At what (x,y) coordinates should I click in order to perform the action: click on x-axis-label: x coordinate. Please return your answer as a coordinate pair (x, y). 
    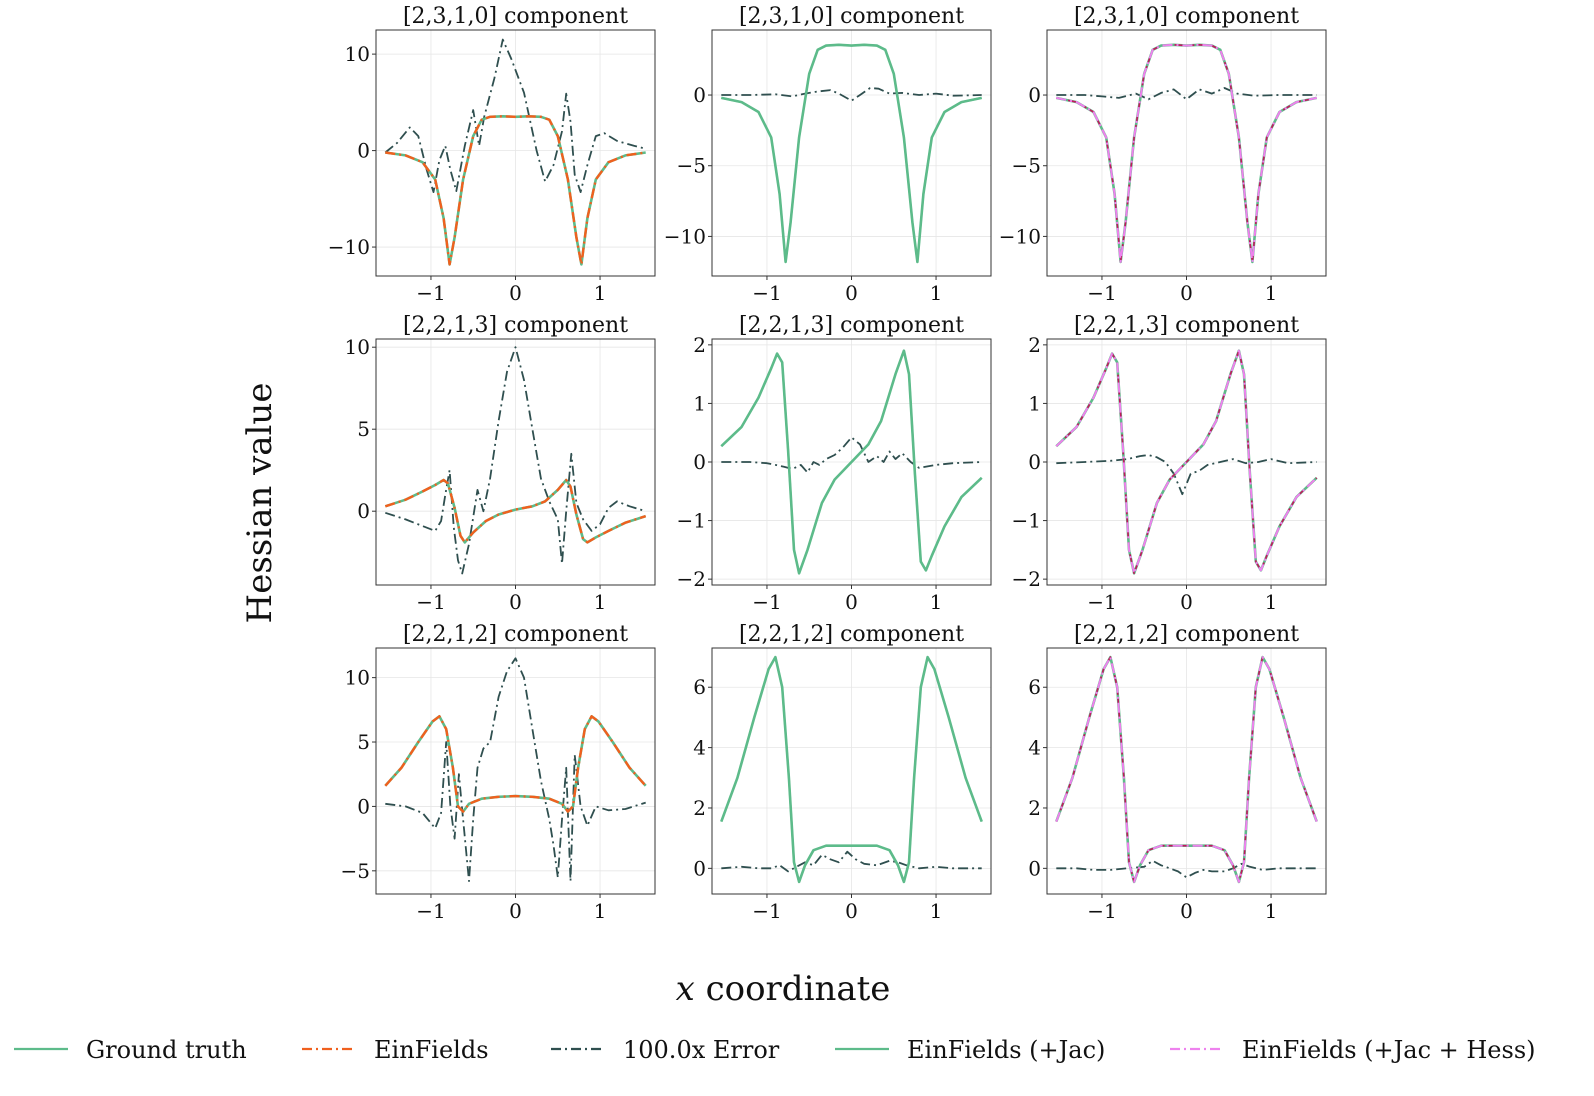
    Looking at the image, I should click on (783, 989).